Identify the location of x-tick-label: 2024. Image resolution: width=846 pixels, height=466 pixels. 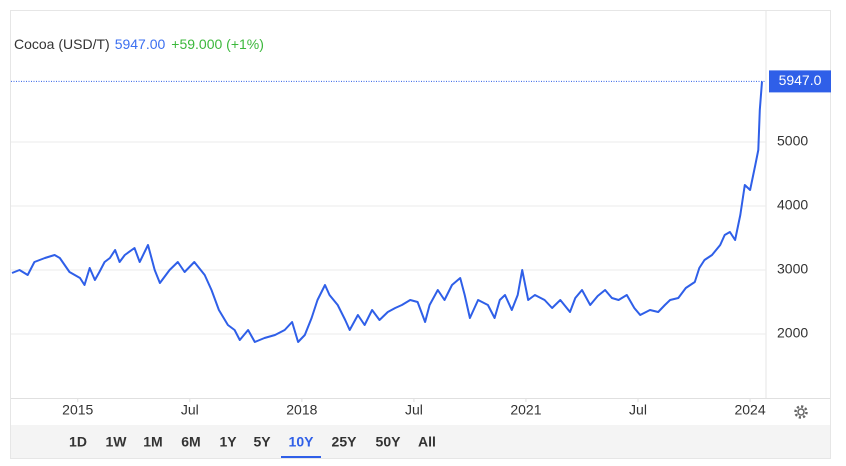
(749, 410).